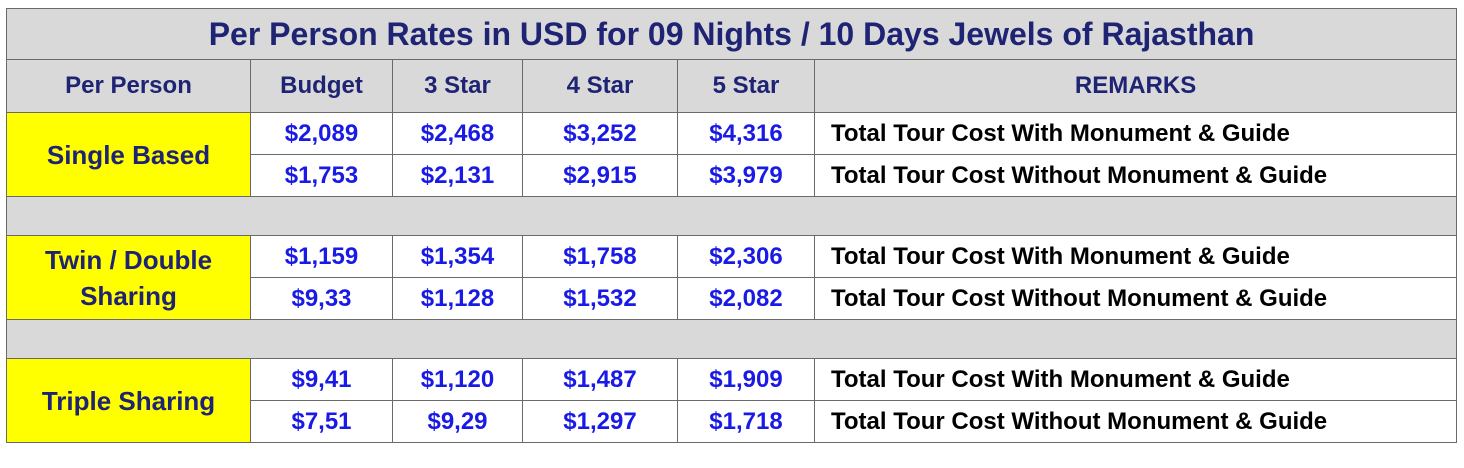 The width and height of the screenshot is (1464, 468). I want to click on header-per-person: Per Person, so click(128, 86).